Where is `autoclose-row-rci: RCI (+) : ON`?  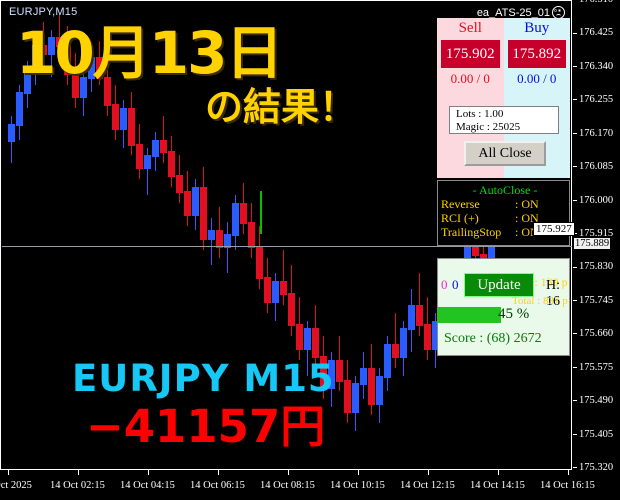 autoclose-row-rci: RCI (+) : ON is located at coordinates (505, 218).